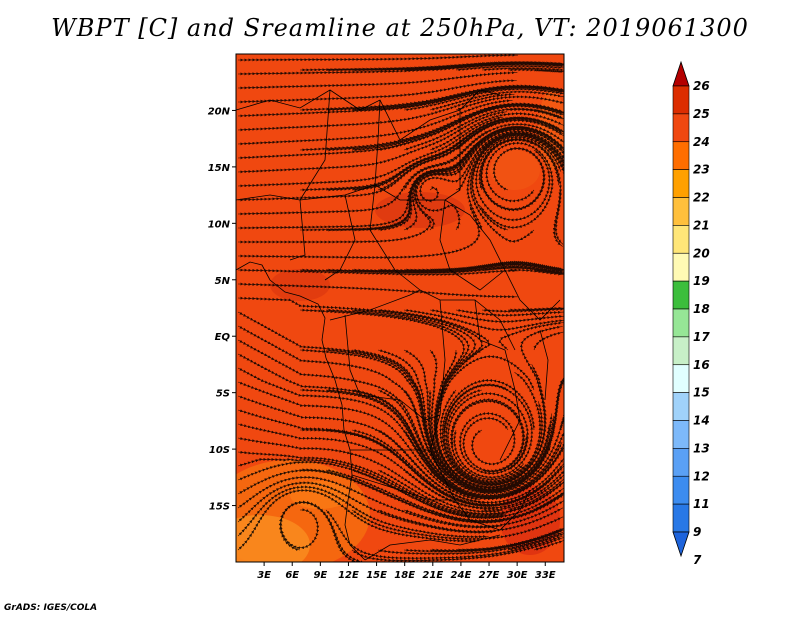 The image size is (800, 618). What do you see at coordinates (697, 560) in the screenshot?
I see `colorbar-label: 7` at bounding box center [697, 560].